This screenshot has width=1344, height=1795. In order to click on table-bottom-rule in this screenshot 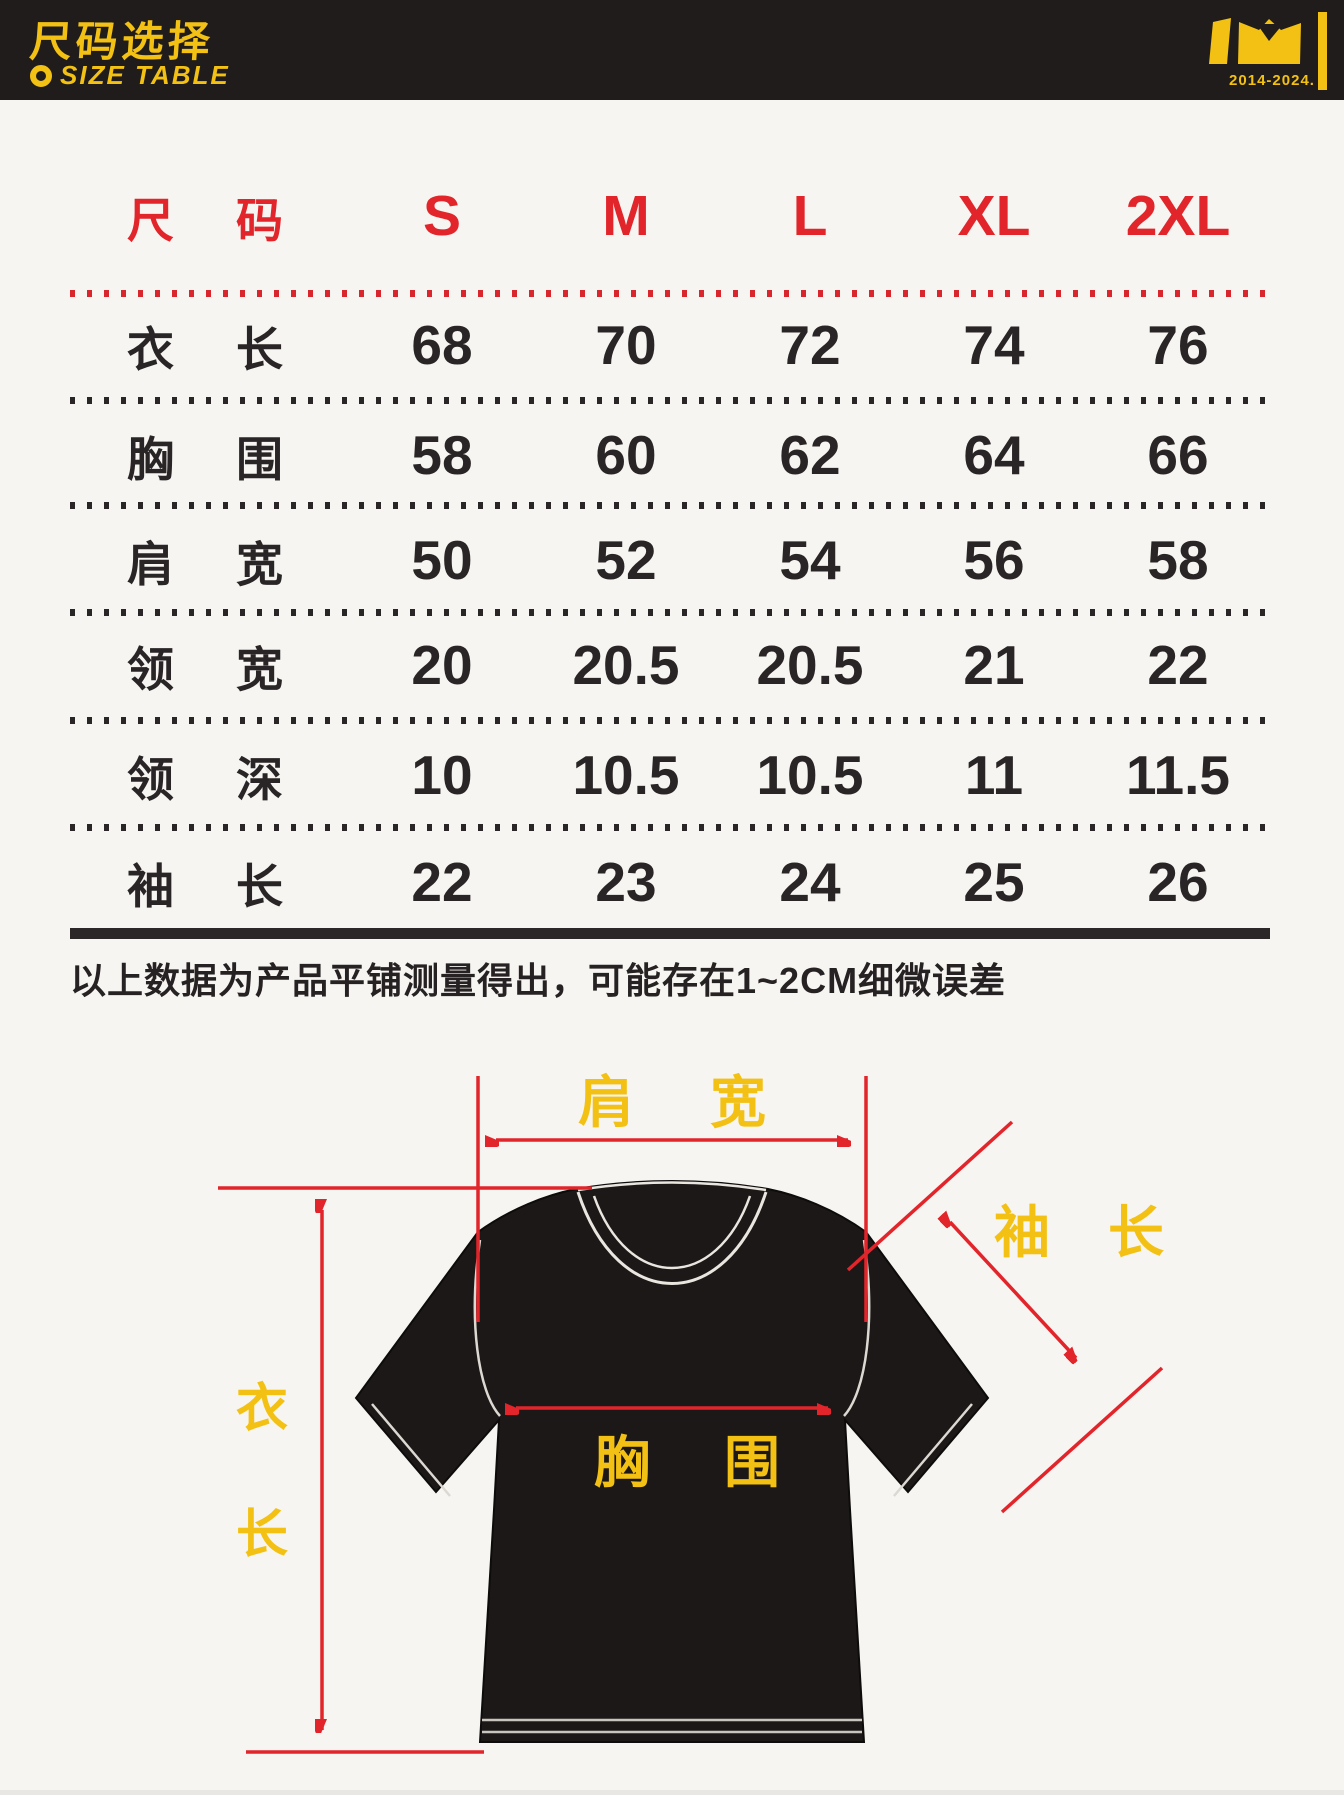, I will do `click(670, 933)`.